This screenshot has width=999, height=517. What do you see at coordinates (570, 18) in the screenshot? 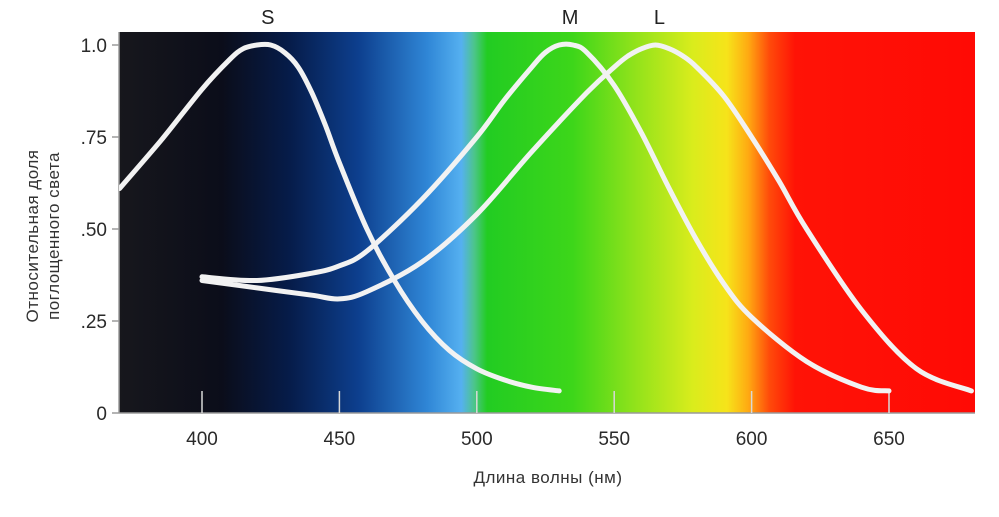
I see `curve-label-m: M` at bounding box center [570, 18].